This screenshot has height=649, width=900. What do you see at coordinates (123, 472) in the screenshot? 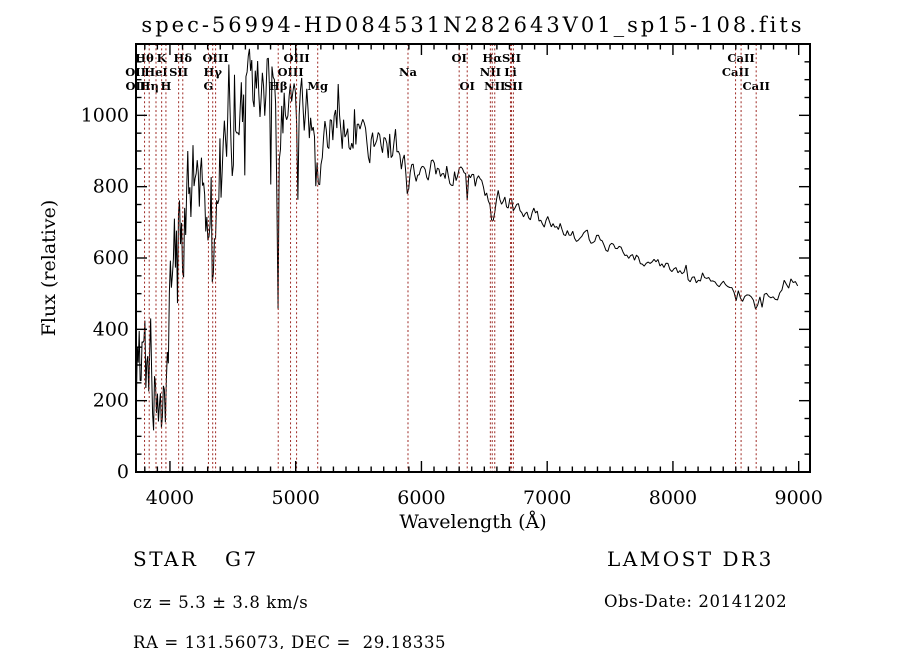
I see `y-axis-tick-label: 0` at bounding box center [123, 472].